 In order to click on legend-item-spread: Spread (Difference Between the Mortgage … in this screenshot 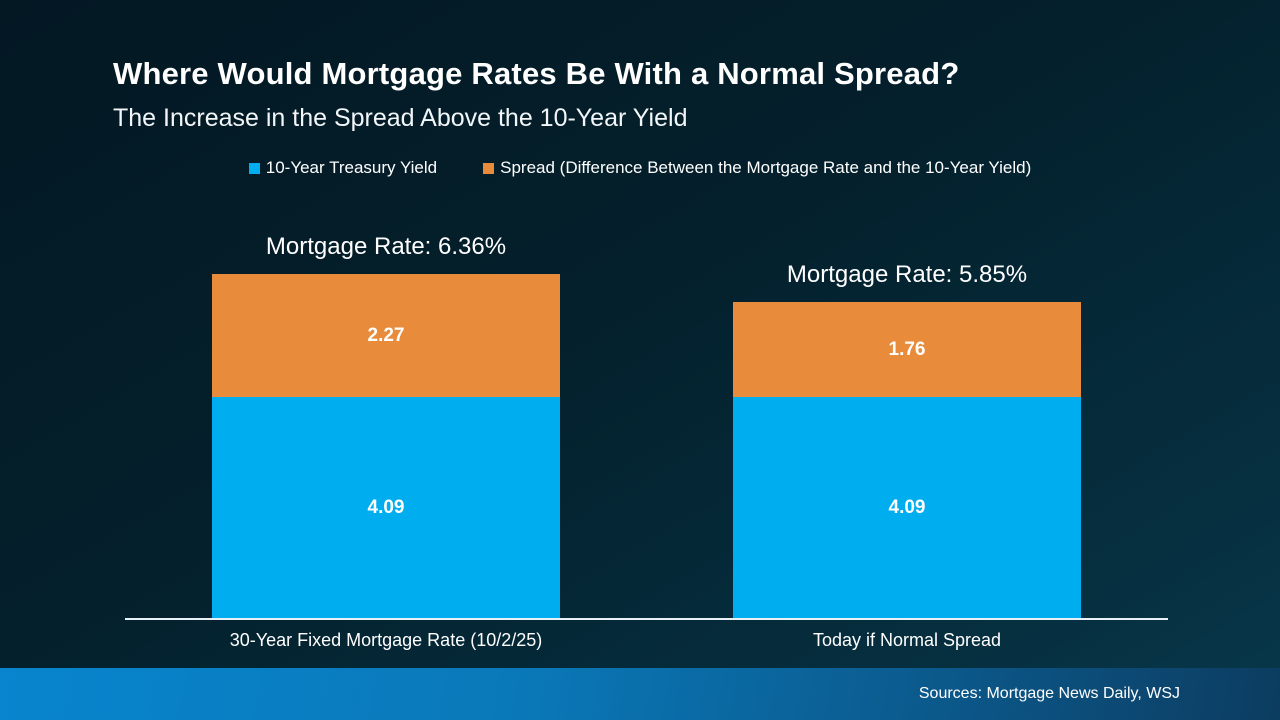, I will do `click(757, 168)`.